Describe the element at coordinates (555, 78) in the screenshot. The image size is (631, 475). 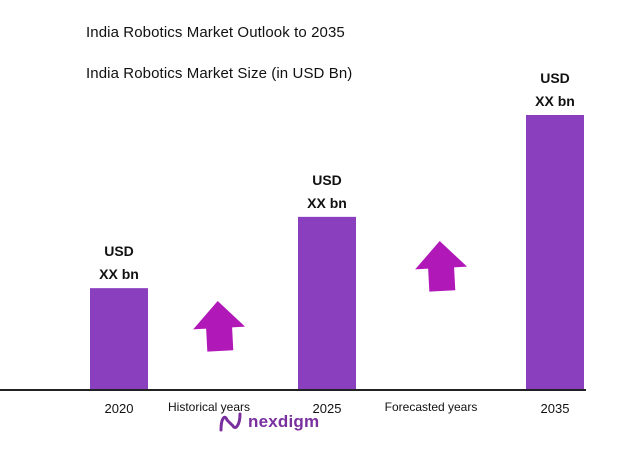
I see `data-label-2035-line1: USD` at that location.